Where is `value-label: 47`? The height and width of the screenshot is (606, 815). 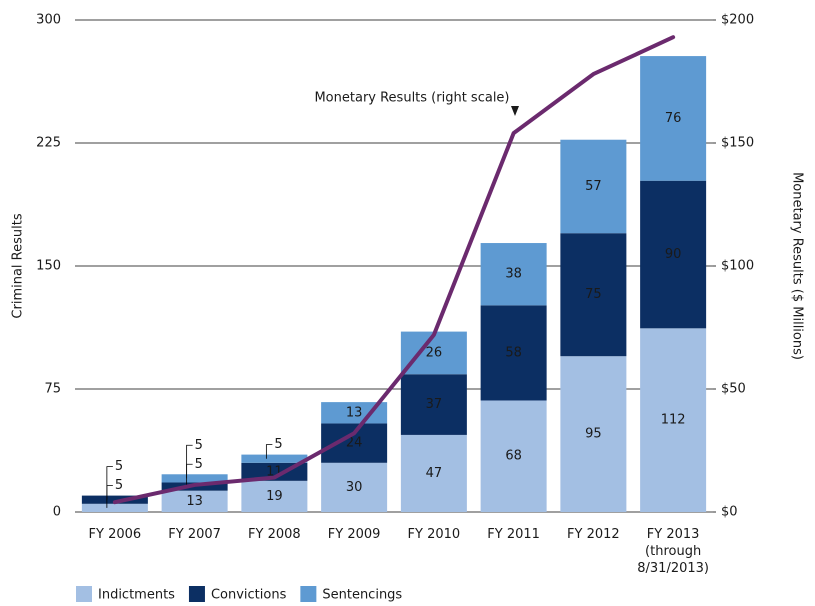 value-label: 47 is located at coordinates (434, 473).